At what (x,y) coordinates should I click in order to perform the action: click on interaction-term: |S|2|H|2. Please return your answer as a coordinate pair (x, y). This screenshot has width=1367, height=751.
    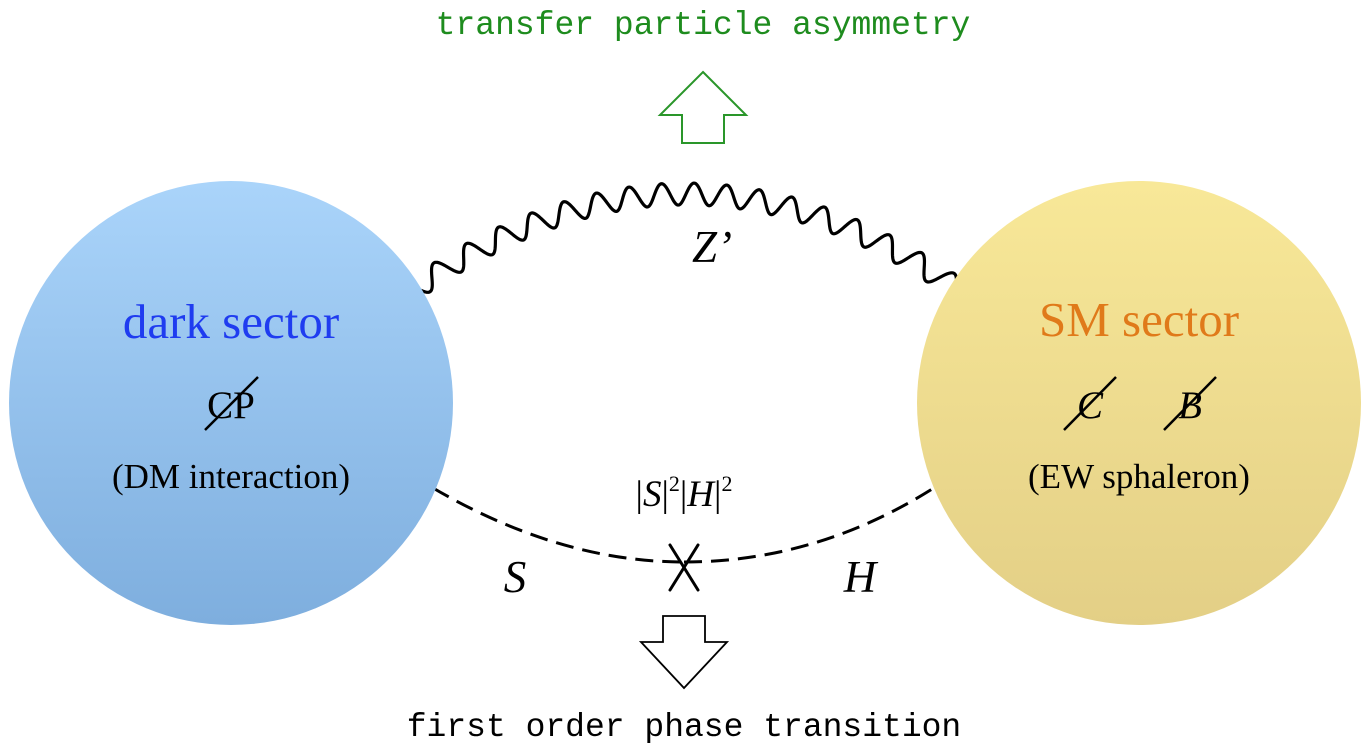
    Looking at the image, I should click on (684, 493).